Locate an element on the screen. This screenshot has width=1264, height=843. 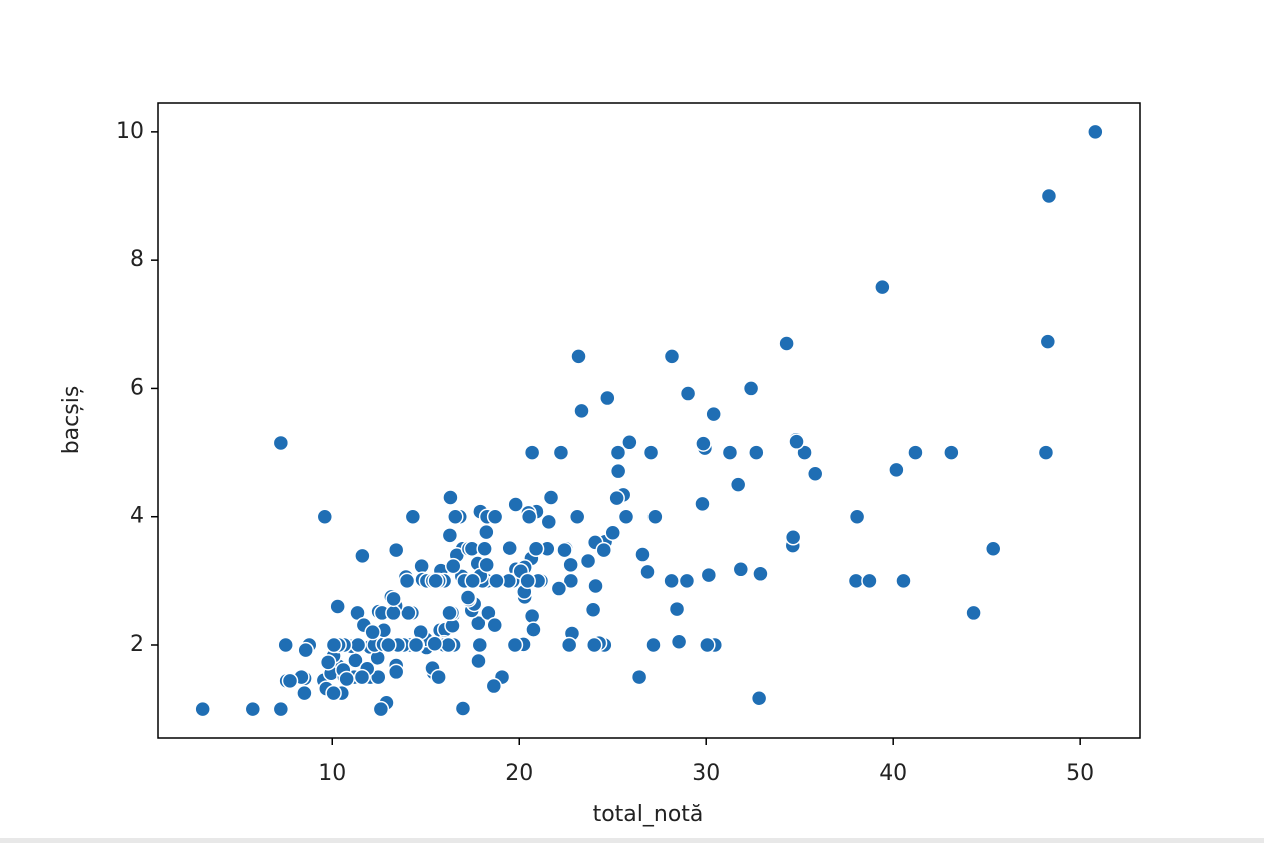
x-axis-label: total_notă is located at coordinates (648, 814).